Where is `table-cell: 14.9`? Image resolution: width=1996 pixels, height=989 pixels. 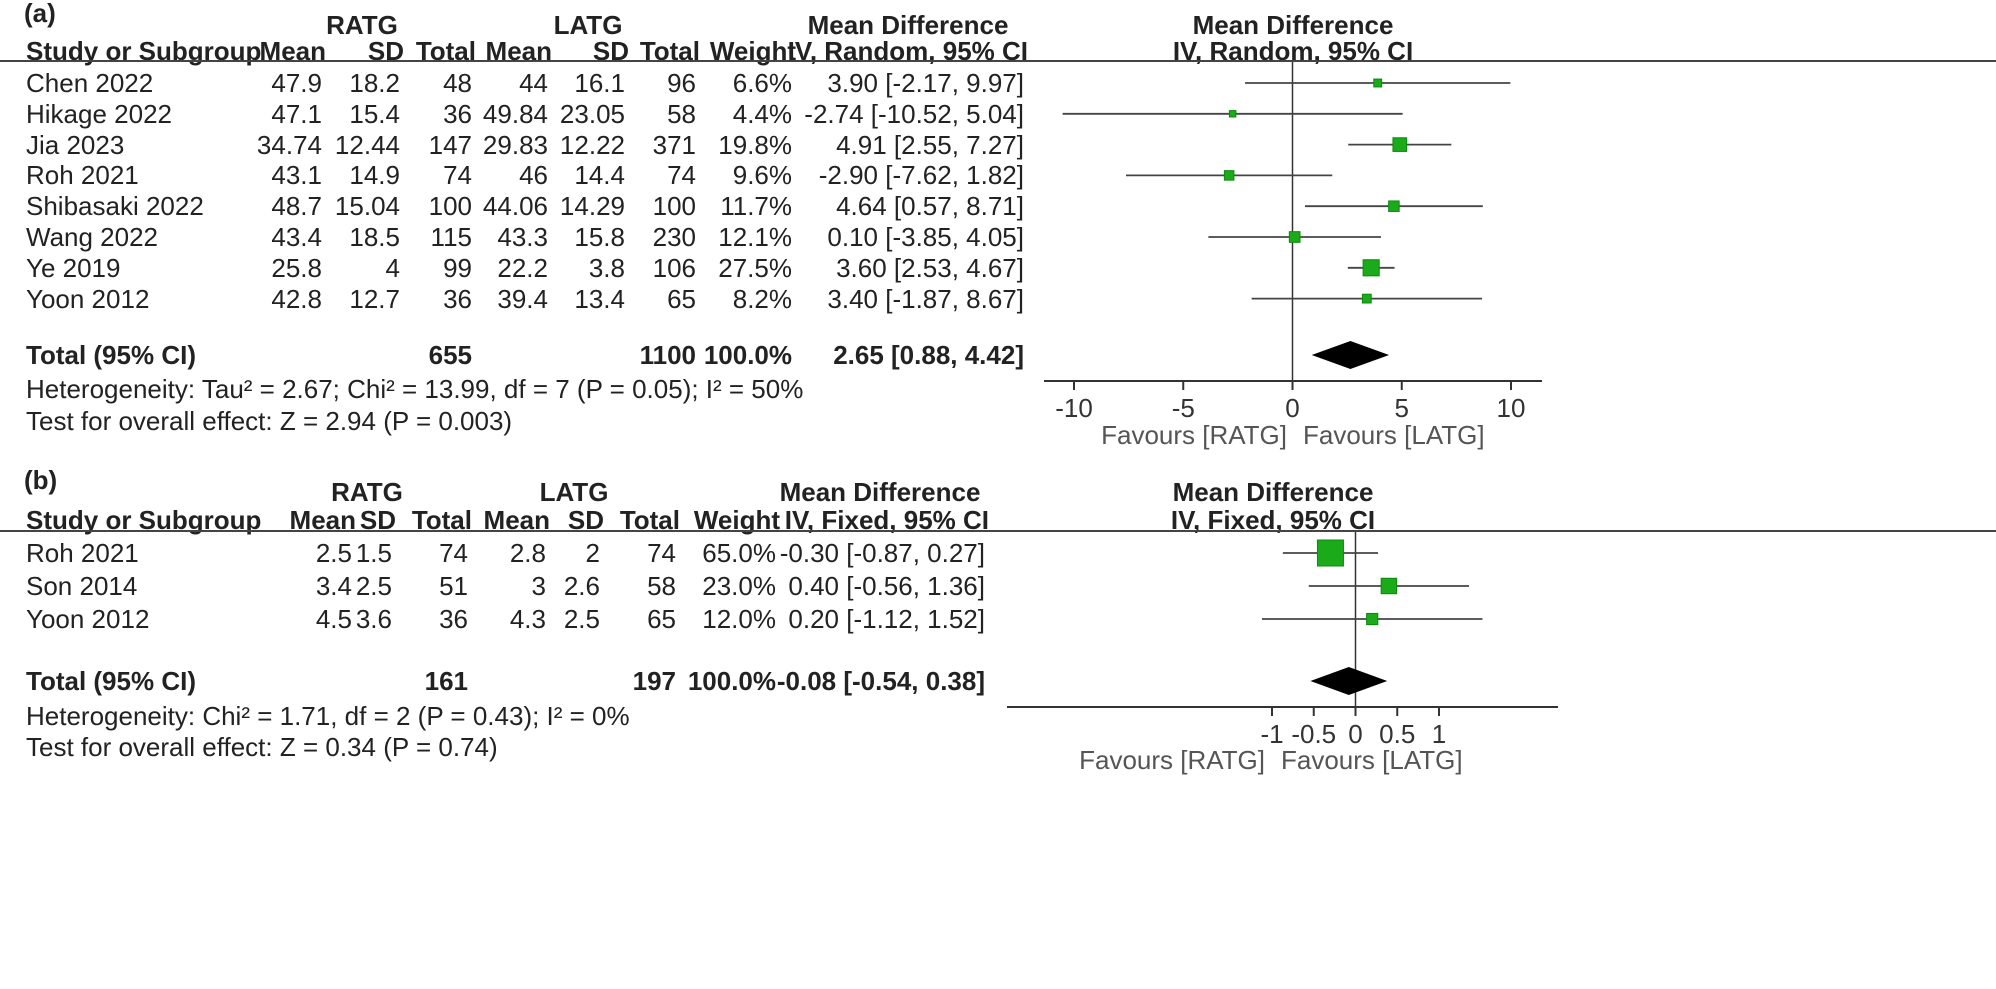
table-cell: 14.9 is located at coordinates (374, 175).